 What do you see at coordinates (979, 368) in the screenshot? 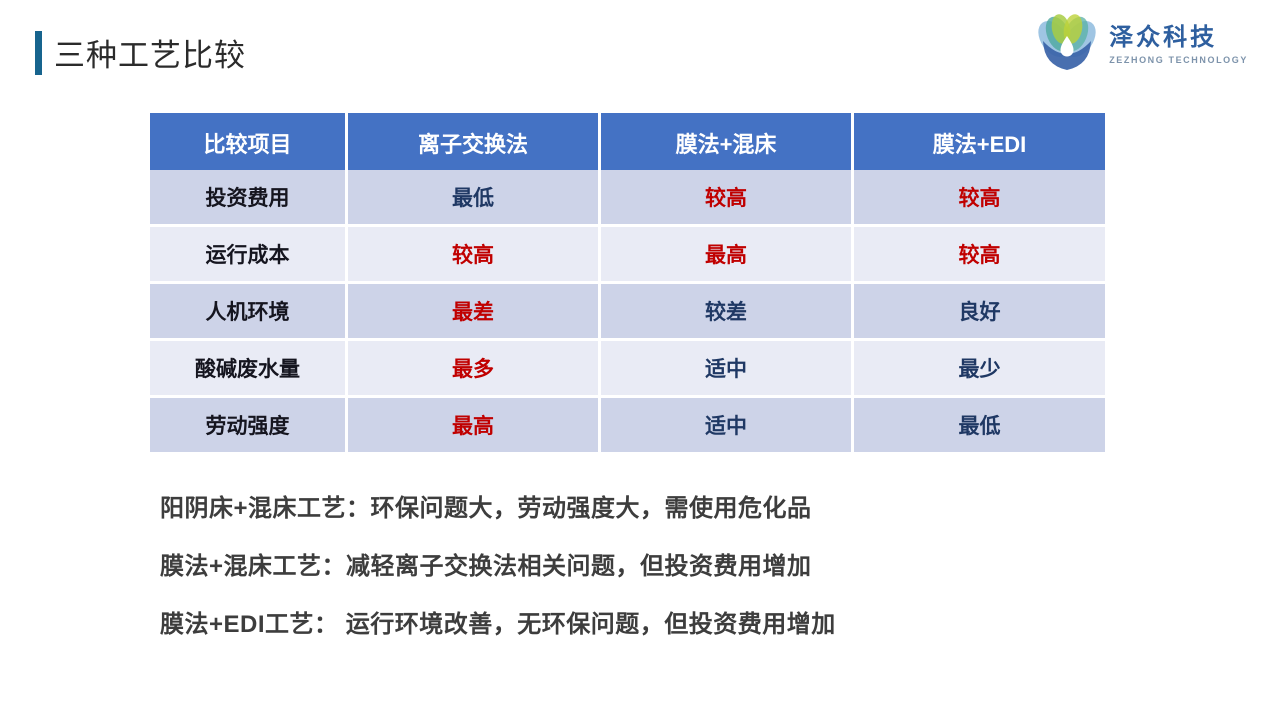
I see `table-cell-r4c3: 最少` at bounding box center [979, 368].